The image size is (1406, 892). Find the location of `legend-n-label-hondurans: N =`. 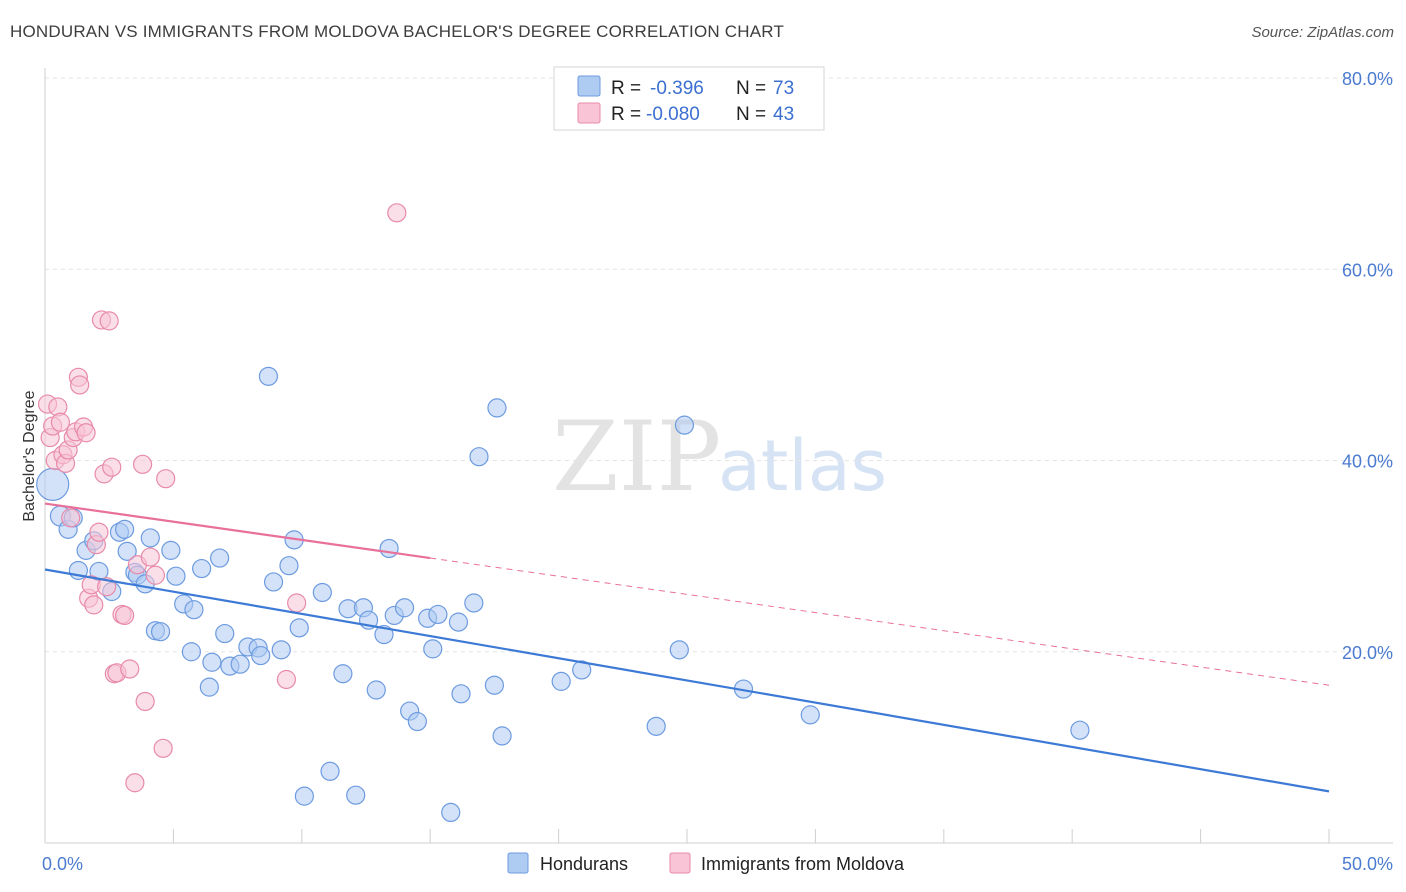

legend-n-label-hondurans: N = is located at coordinates (751, 88).